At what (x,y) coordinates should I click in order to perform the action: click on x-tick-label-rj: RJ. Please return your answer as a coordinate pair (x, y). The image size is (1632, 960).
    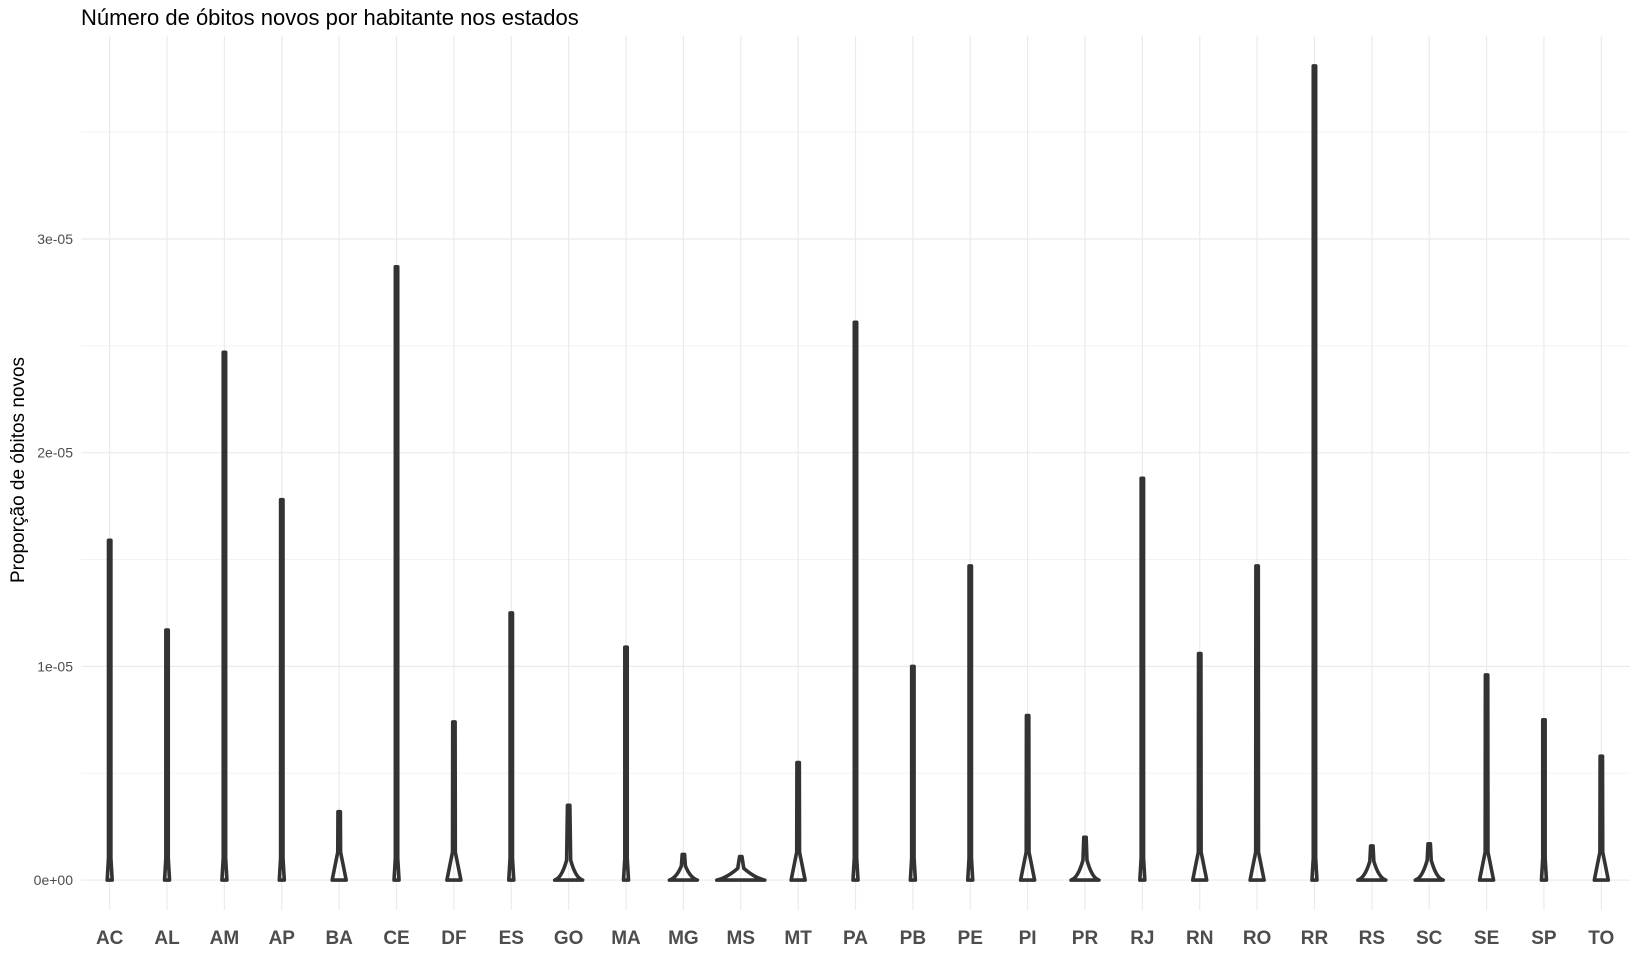
    Looking at the image, I should click on (1142, 938).